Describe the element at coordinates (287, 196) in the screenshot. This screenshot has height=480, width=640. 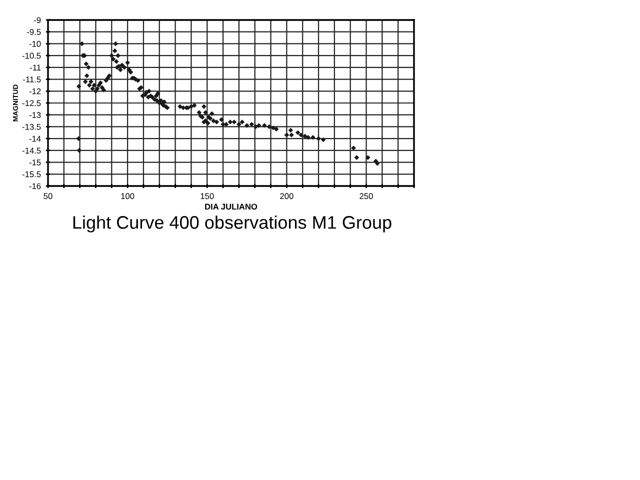
I see `x-tick-label: 200` at that location.